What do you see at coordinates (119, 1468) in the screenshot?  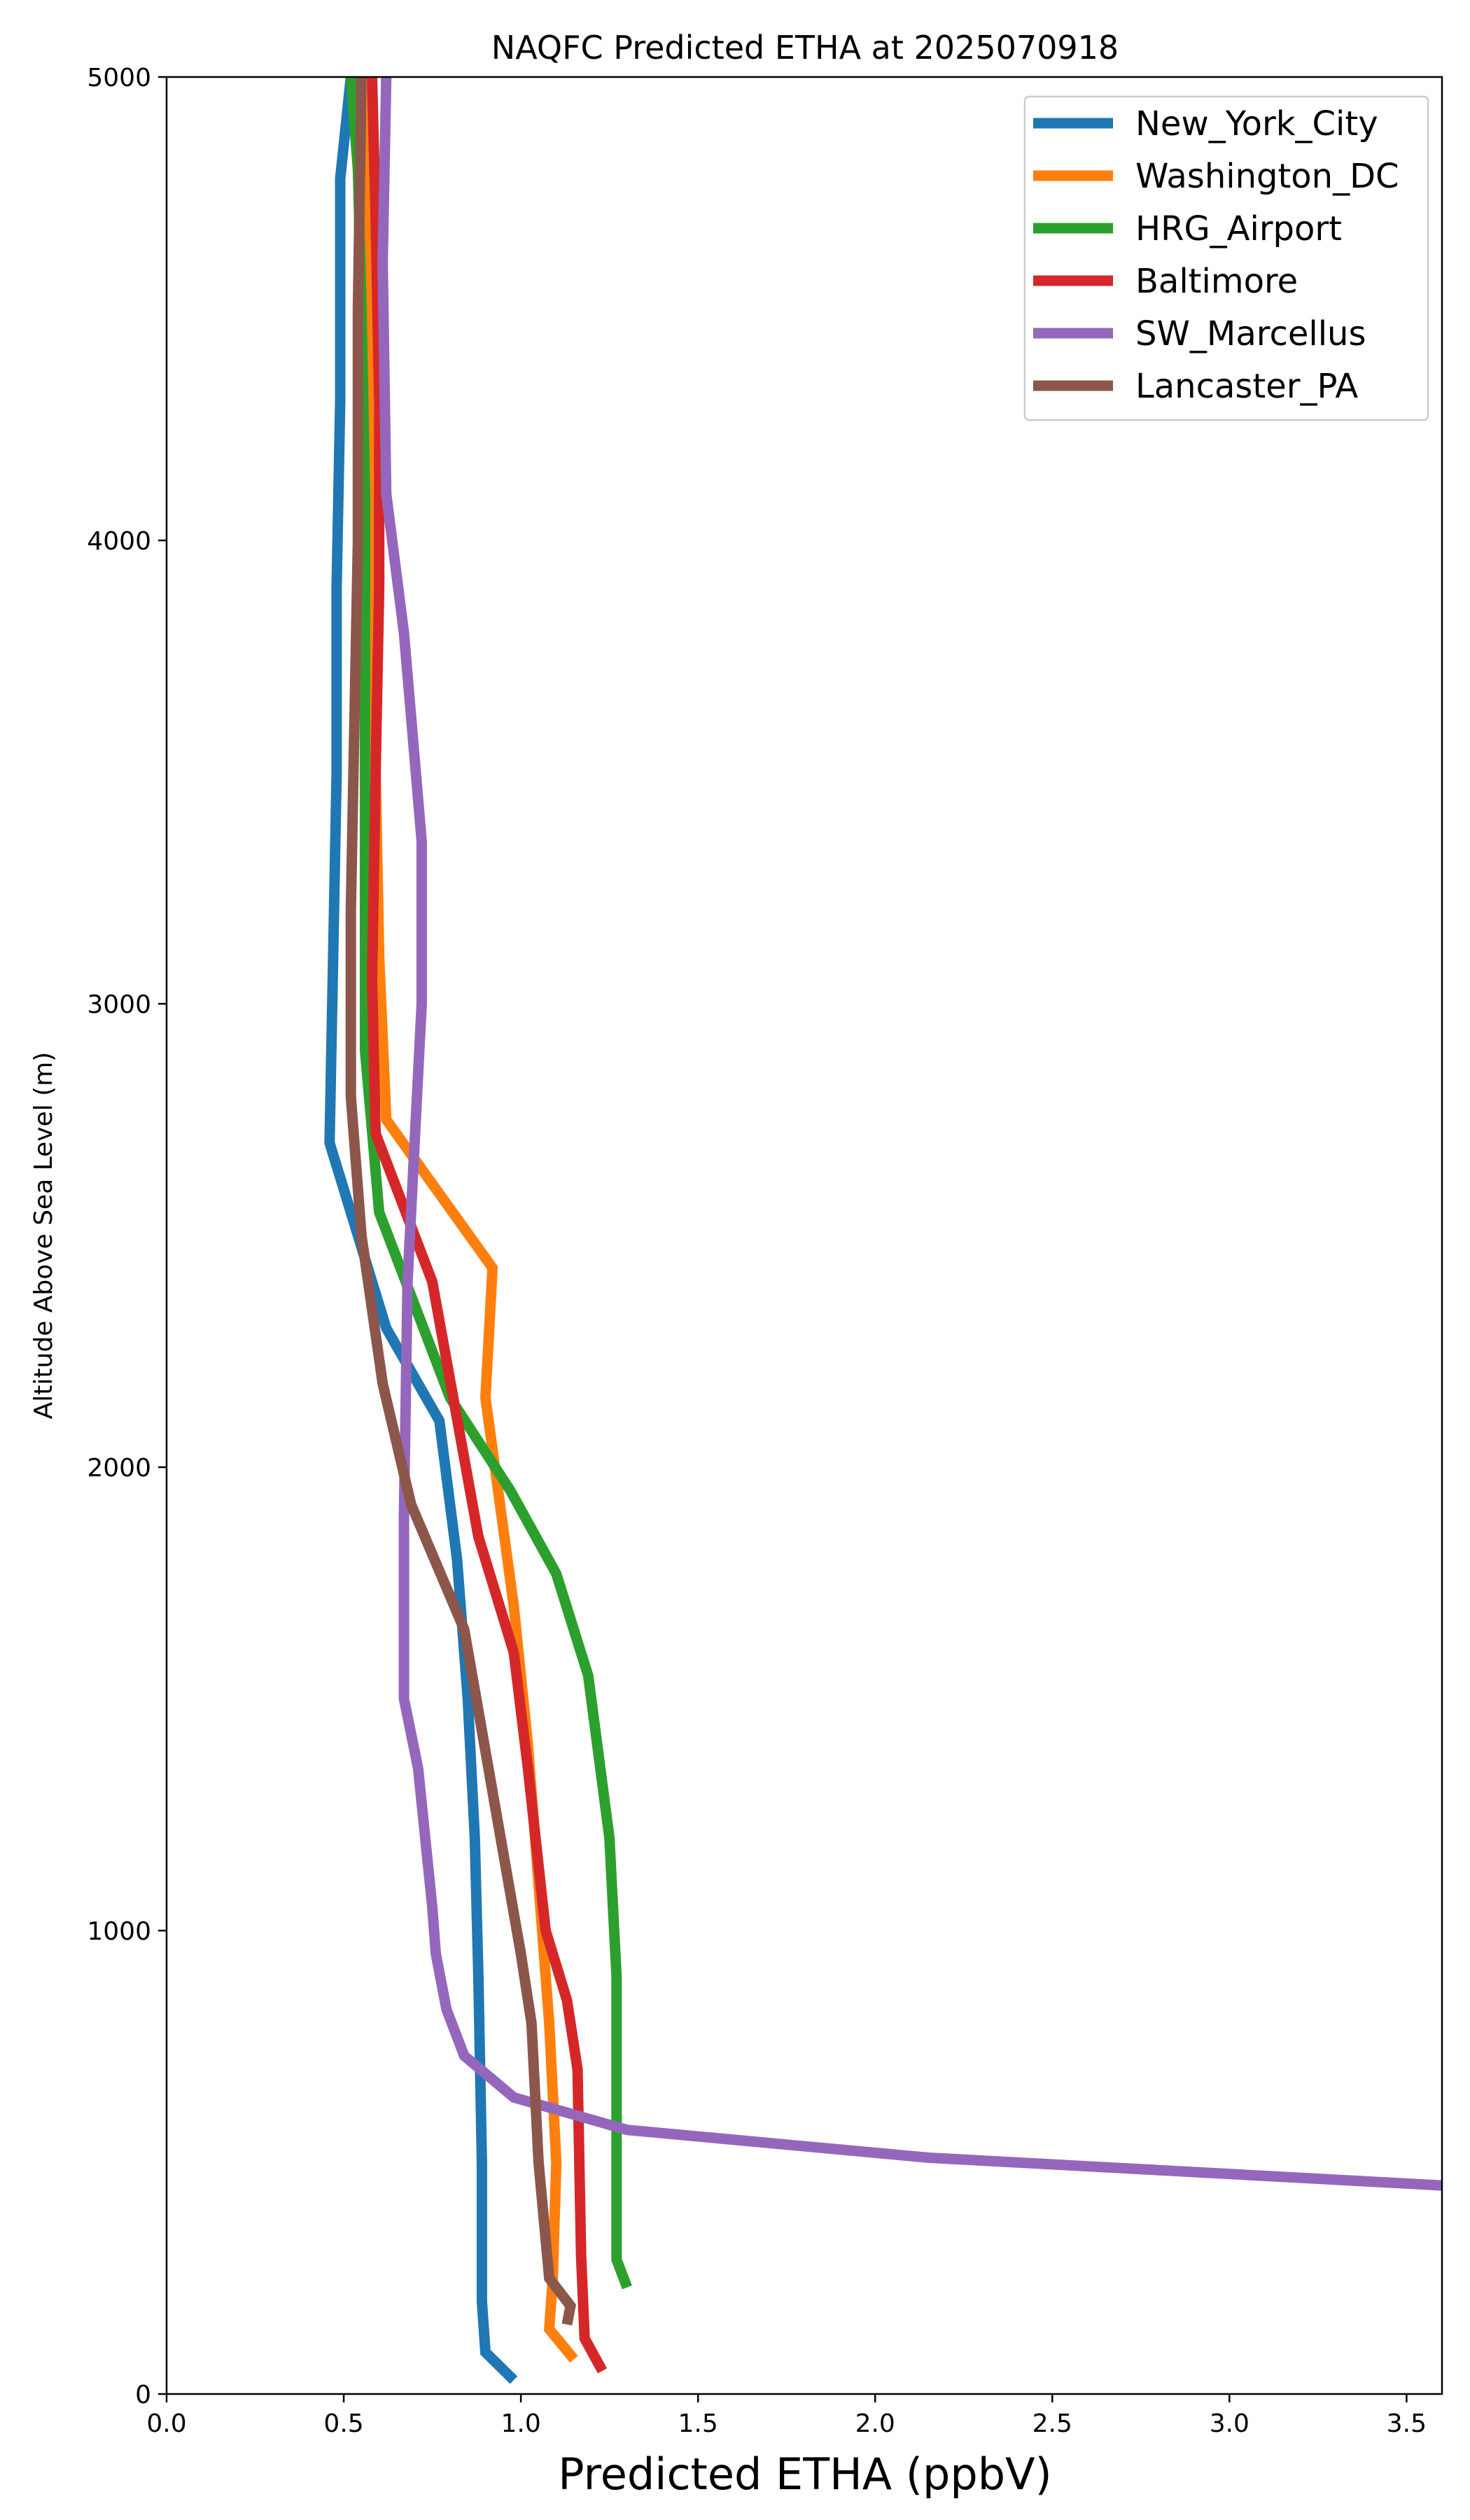 I see `y-tick-label: 2000` at bounding box center [119, 1468].